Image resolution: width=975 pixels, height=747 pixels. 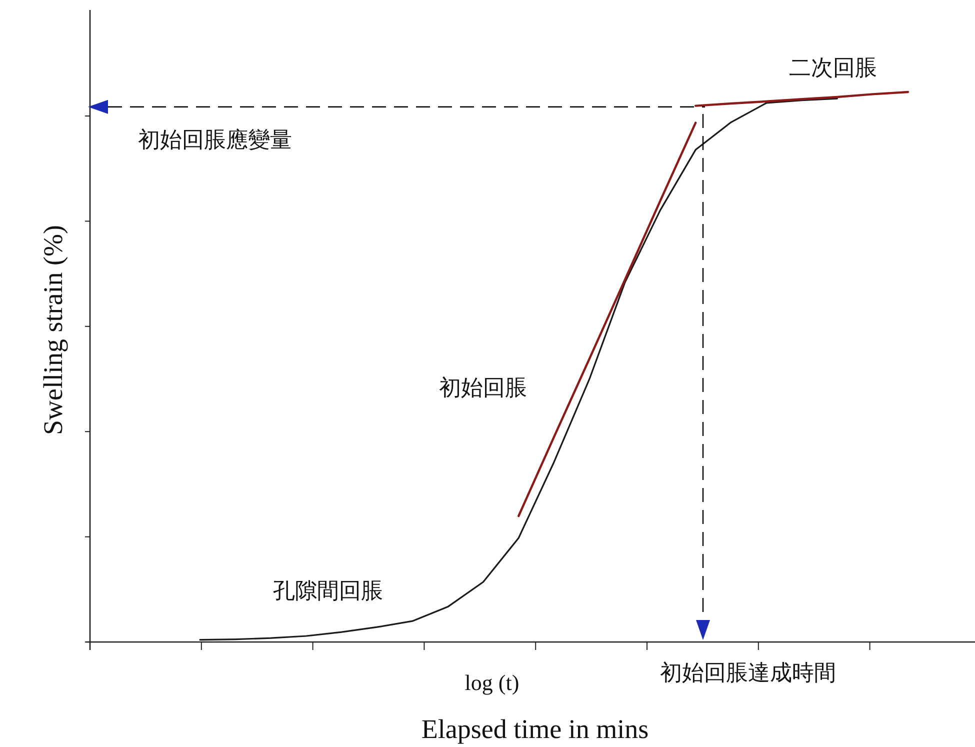 What do you see at coordinates (215, 140) in the screenshot?
I see `ref-line-label: 初始回脹應變量` at bounding box center [215, 140].